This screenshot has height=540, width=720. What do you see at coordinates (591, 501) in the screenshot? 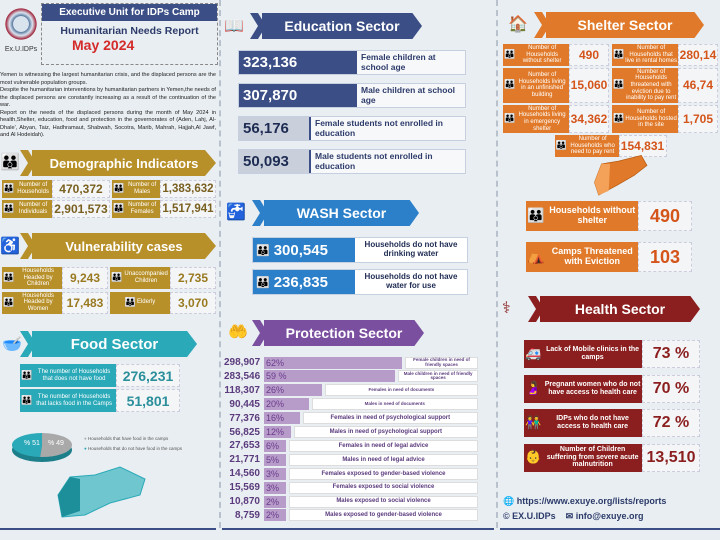
I see `website-url: https://www.exuye.org/lists/reports` at bounding box center [591, 501].